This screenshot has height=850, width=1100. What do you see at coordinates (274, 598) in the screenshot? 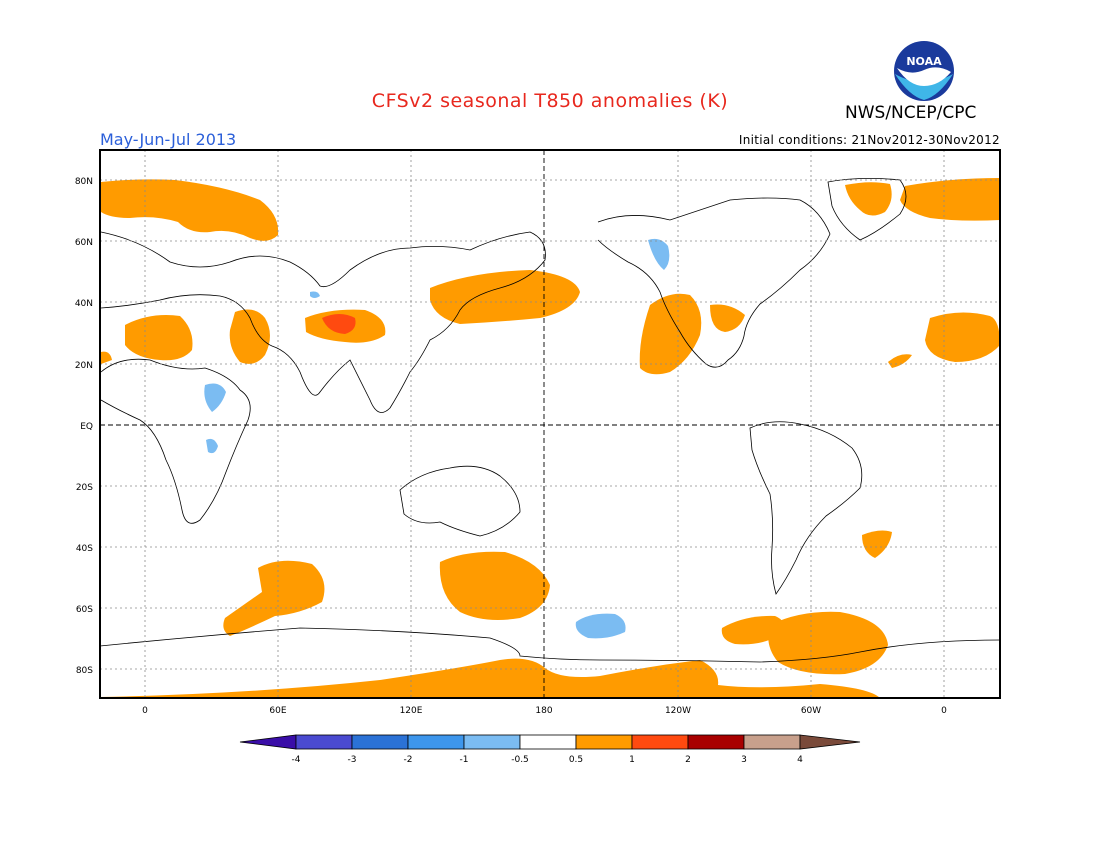
I see `warm-region-south-indian` at bounding box center [274, 598].